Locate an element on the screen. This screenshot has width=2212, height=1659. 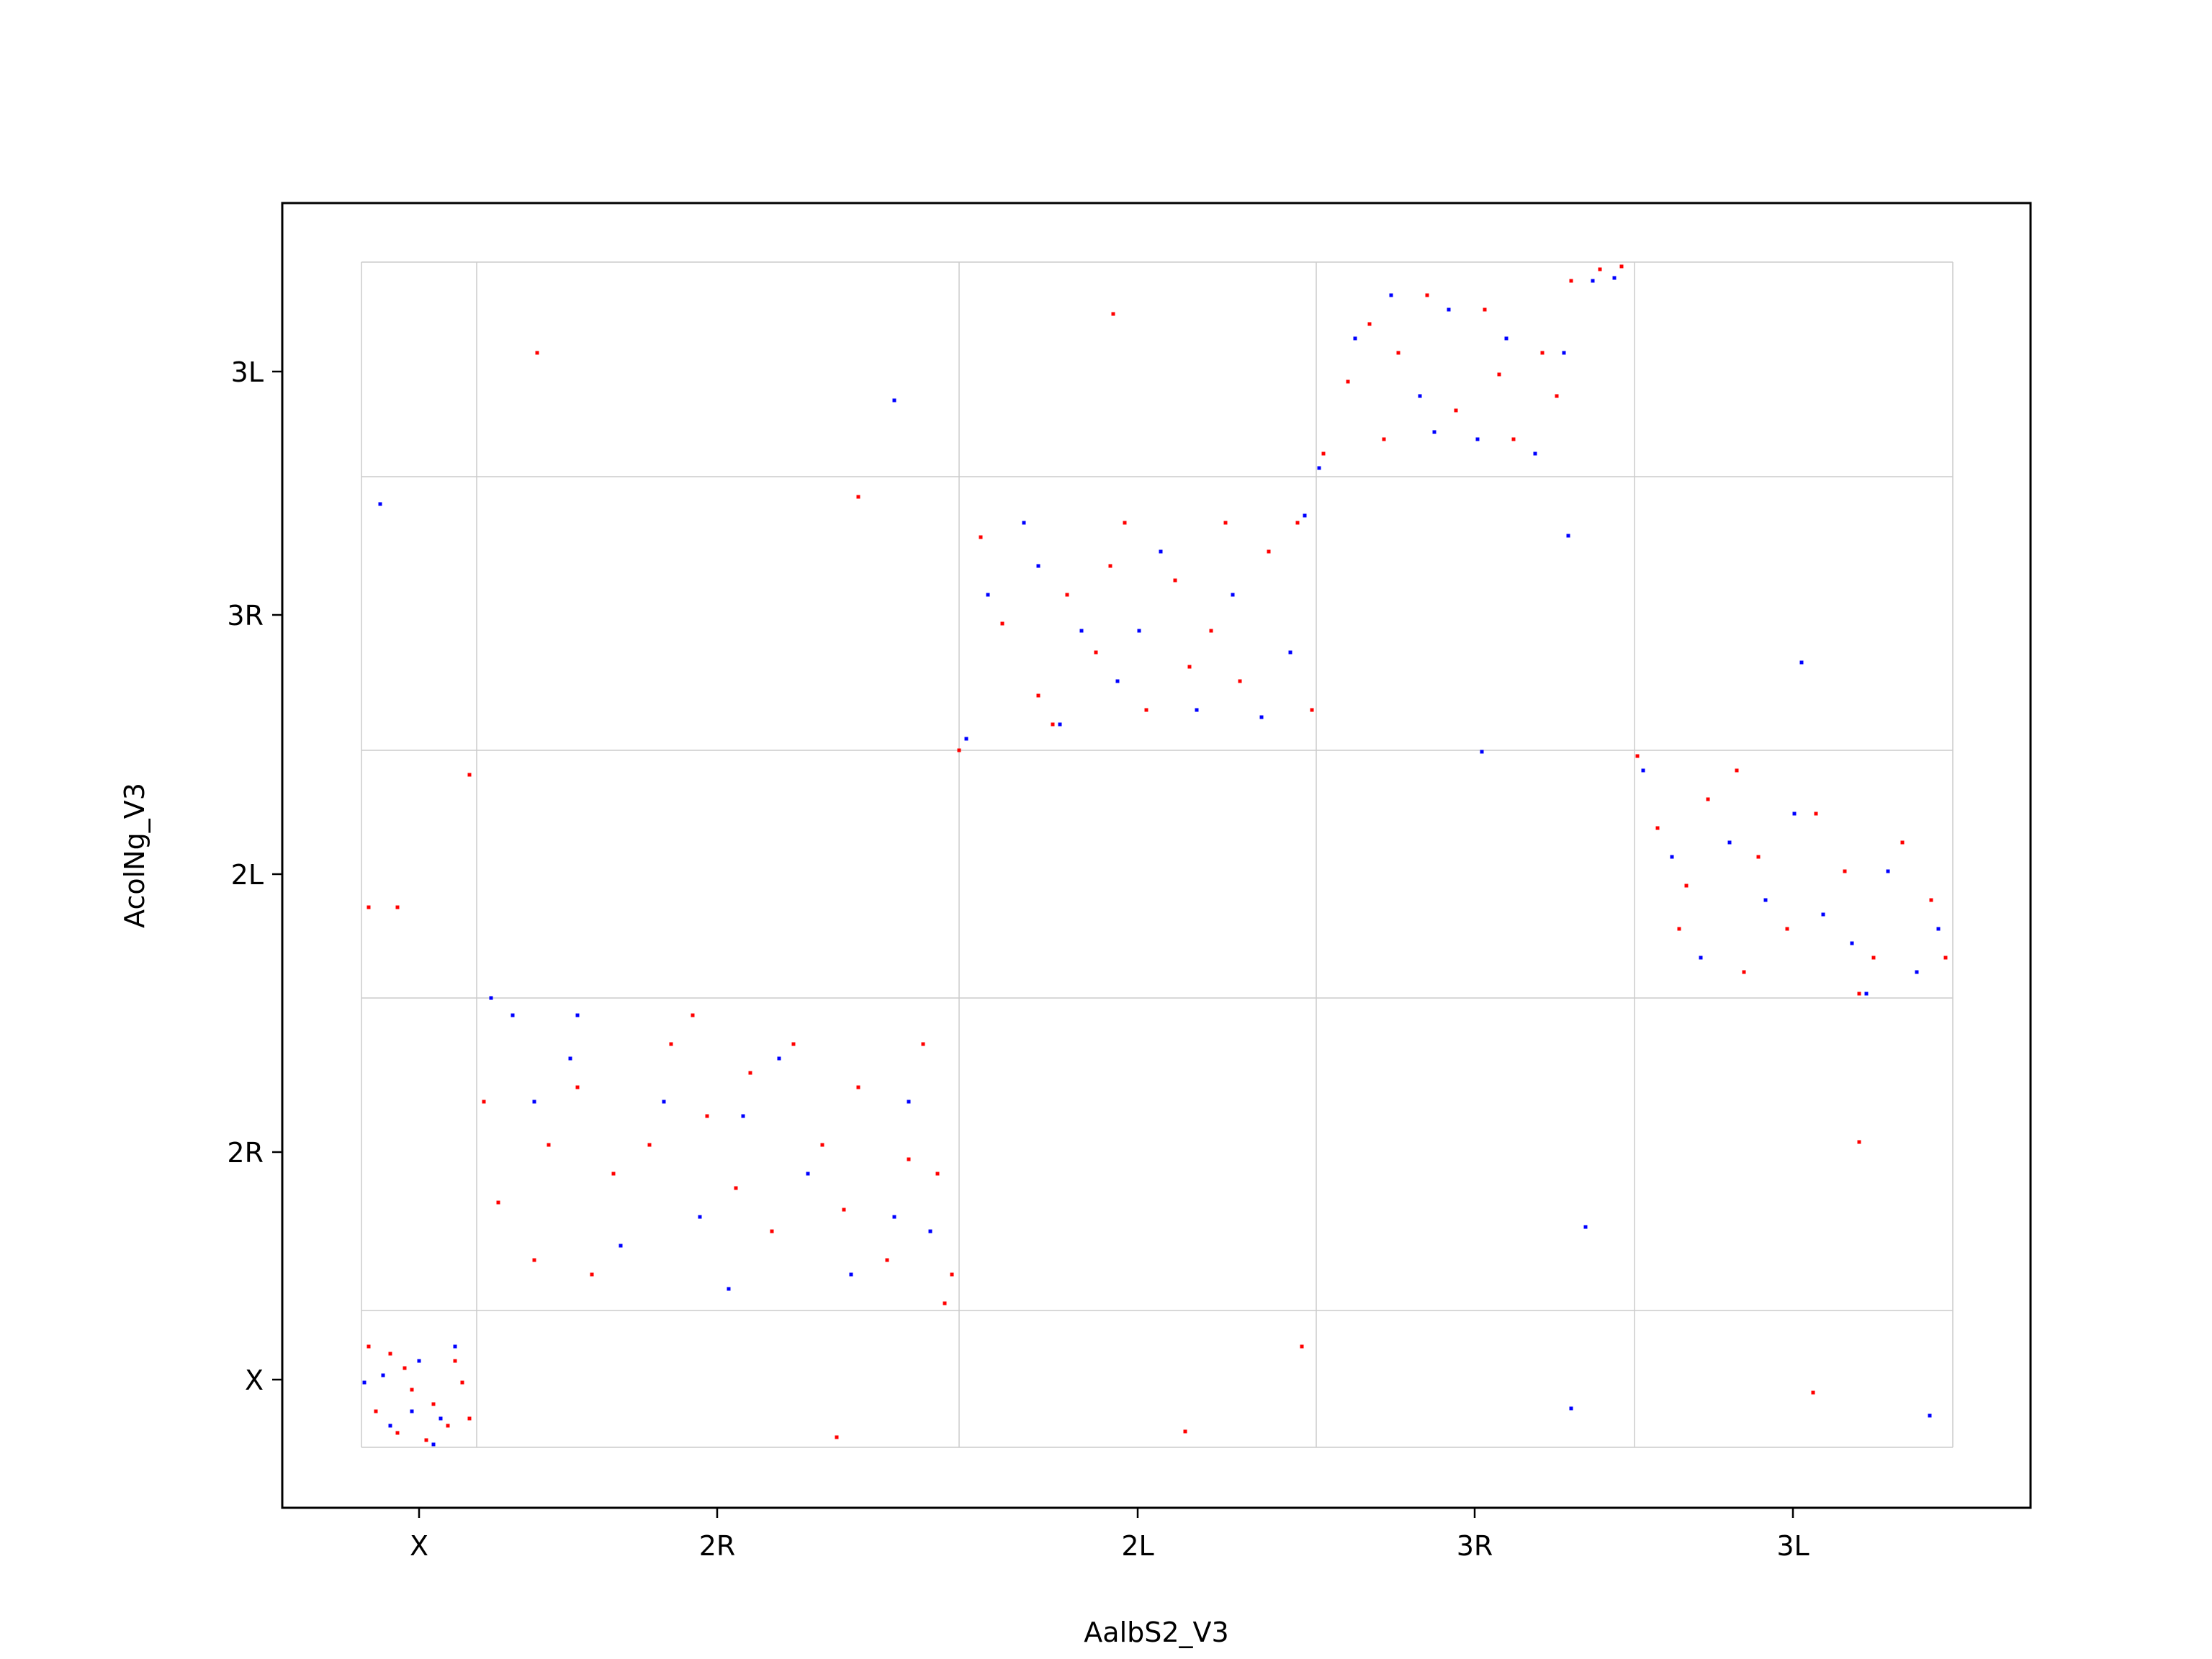
y-tick-label: X is located at coordinates (254, 1380).